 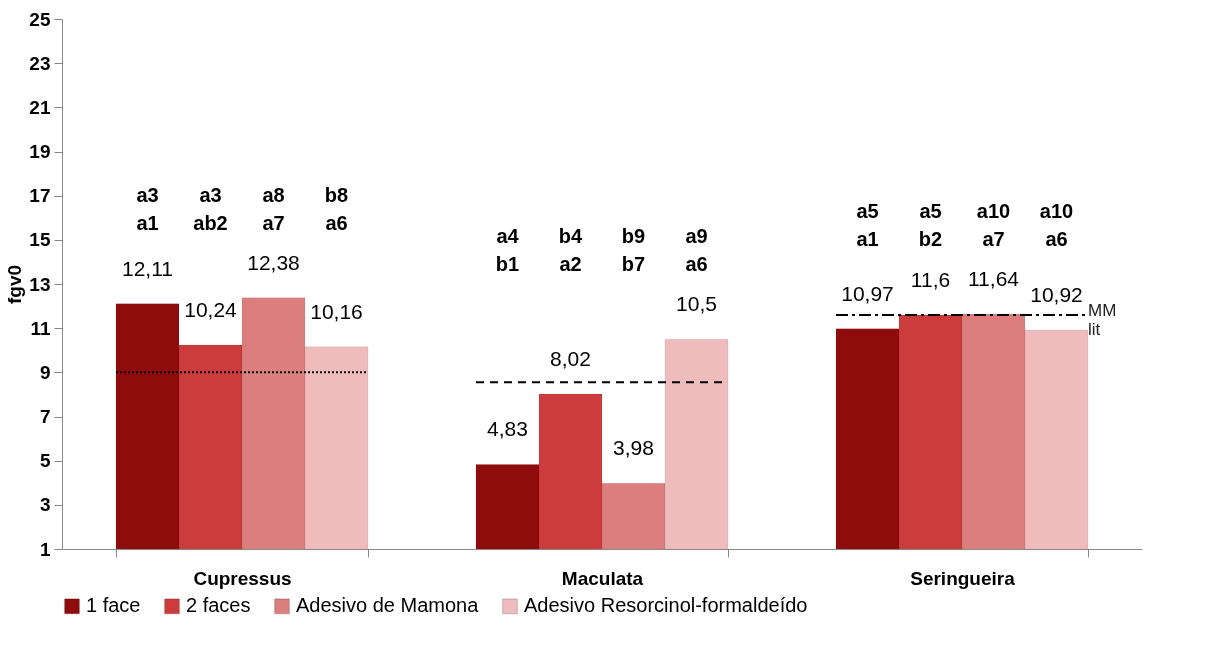 What do you see at coordinates (40, 107) in the screenshot?
I see `y-tick-label: 21` at bounding box center [40, 107].